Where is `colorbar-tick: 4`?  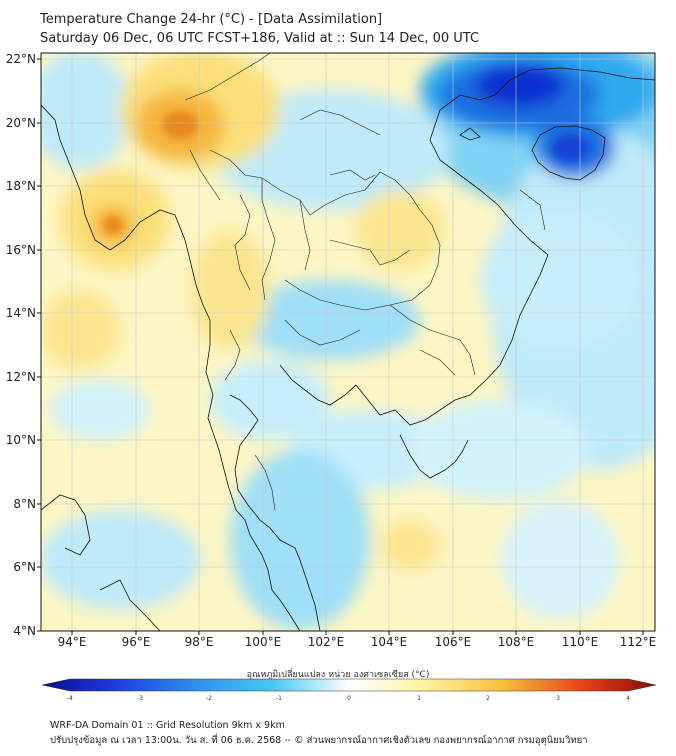 colorbar-tick: 4 is located at coordinates (628, 698).